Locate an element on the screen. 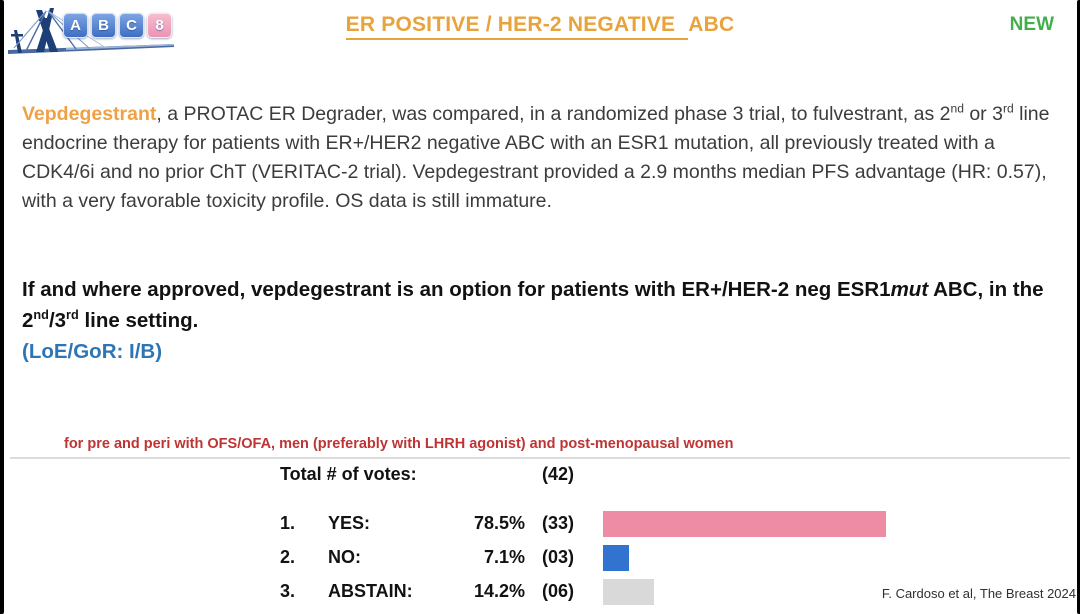 This screenshot has height=614, width=1080. page-title-rest: ABC is located at coordinates (711, 24).